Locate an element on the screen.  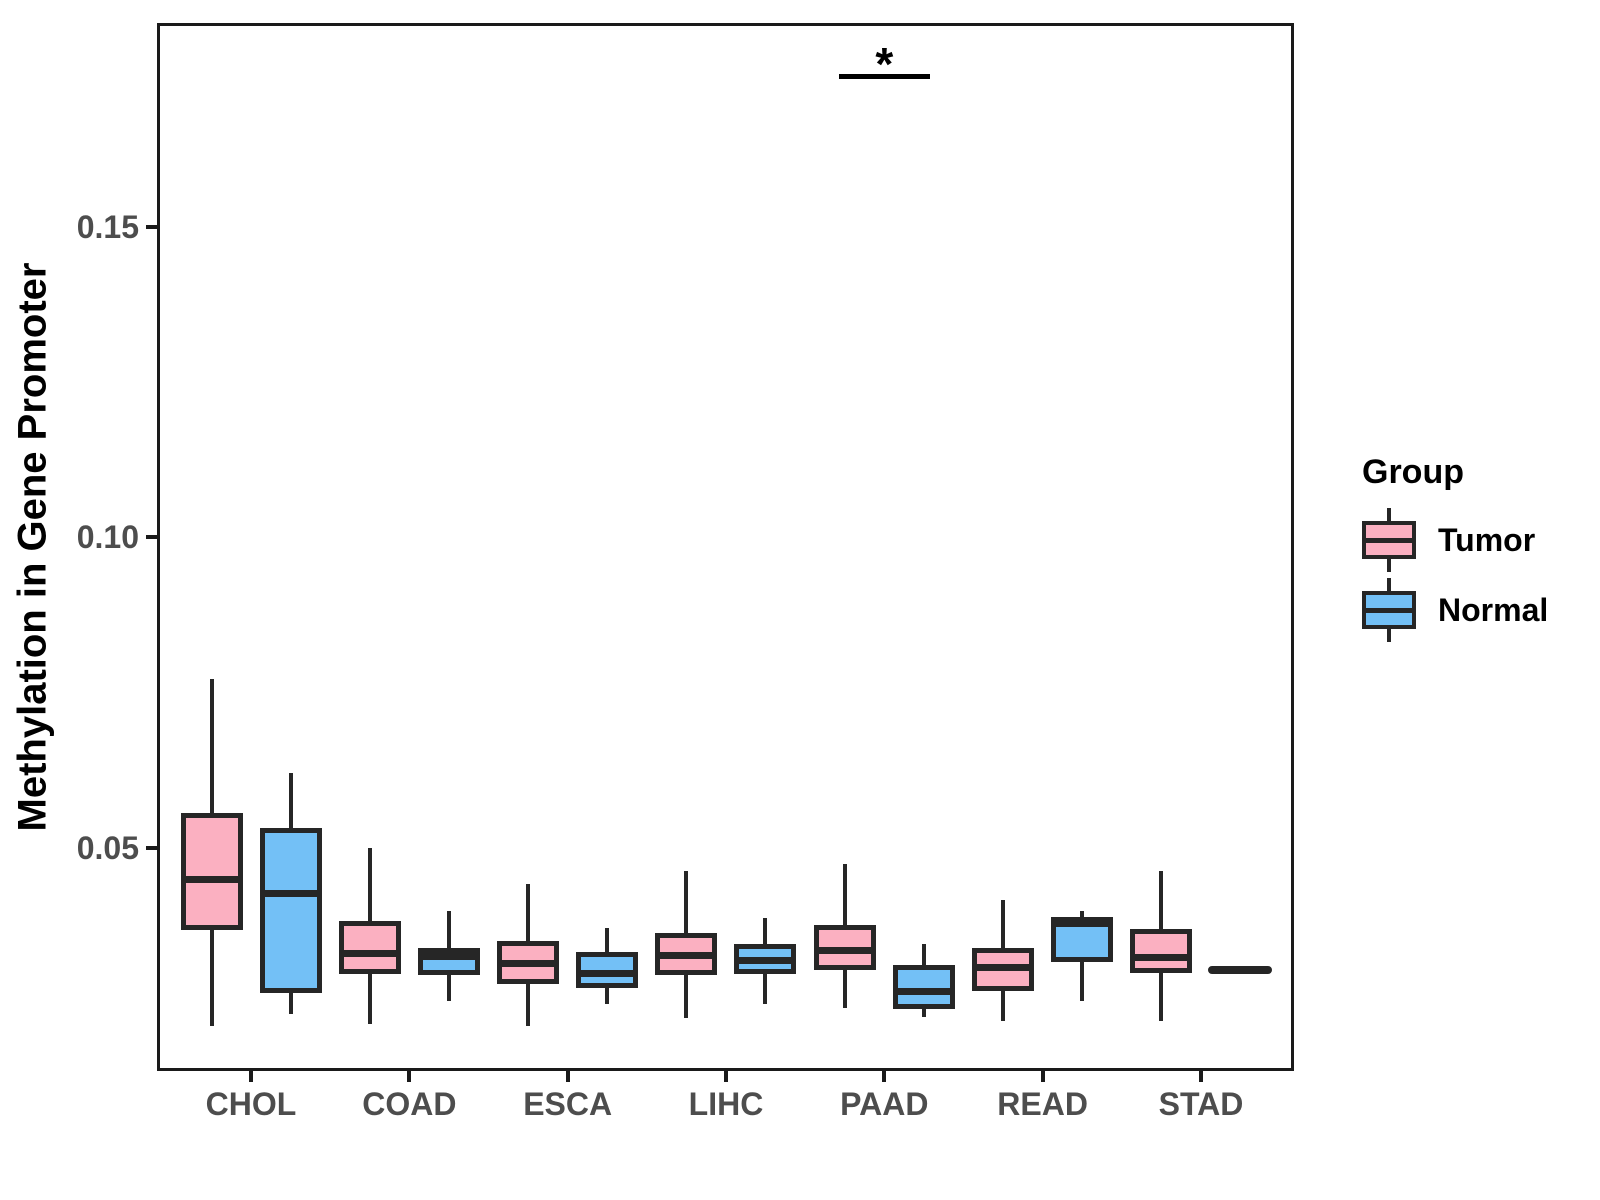
box-tumor-chol is located at coordinates (211, 871).